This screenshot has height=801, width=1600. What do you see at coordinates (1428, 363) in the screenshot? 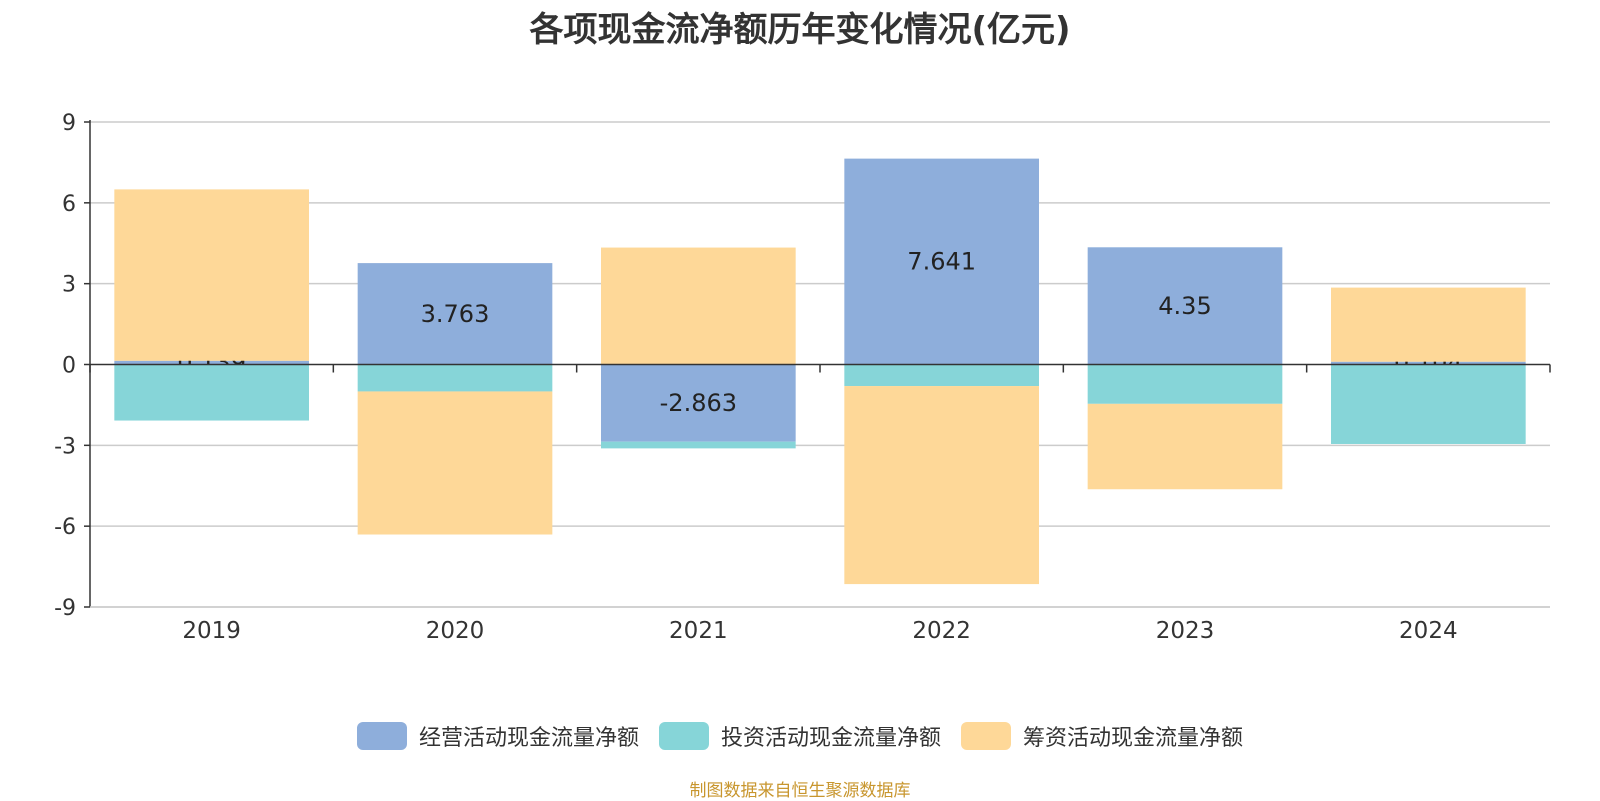
I see `bar-series0-2024` at bounding box center [1428, 363].